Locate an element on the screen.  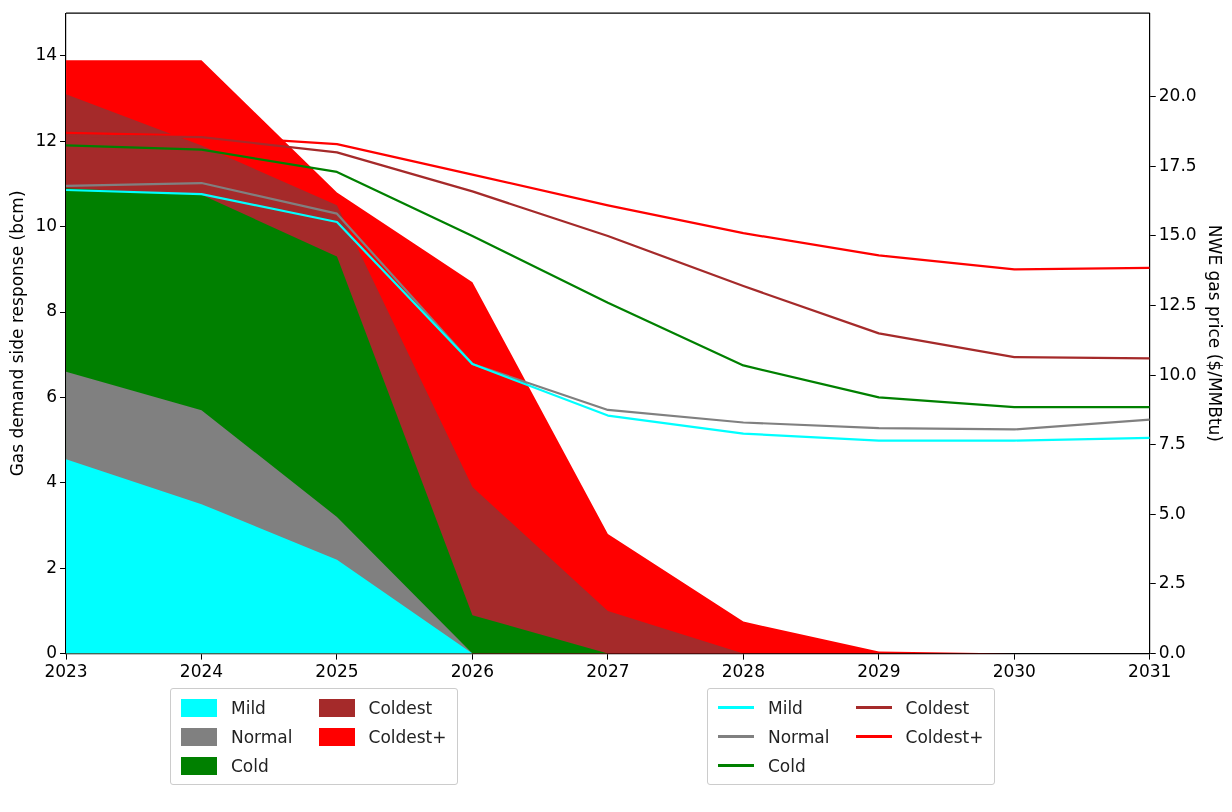
y2-tick-label: 5.0 is located at coordinates (1172, 512).